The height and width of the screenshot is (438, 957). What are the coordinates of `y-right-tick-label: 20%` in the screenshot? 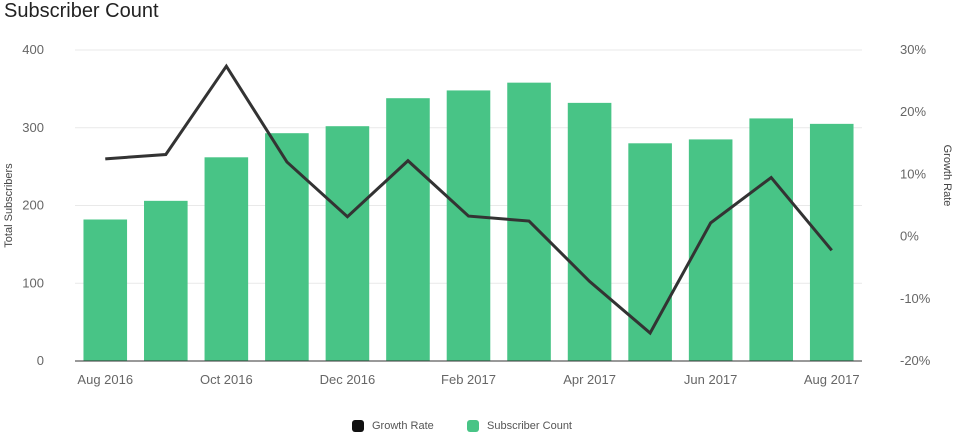 It's located at (913, 111).